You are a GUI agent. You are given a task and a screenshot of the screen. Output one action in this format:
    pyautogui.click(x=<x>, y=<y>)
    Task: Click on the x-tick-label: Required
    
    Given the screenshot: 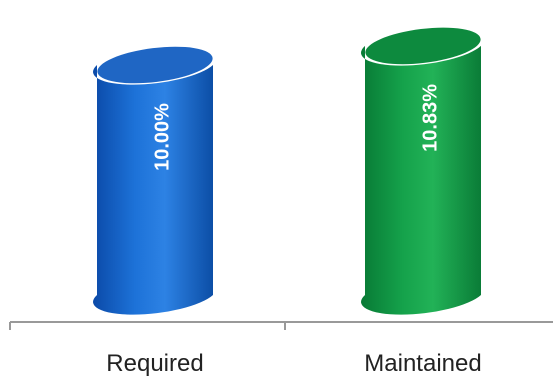 What is the action you would take?
    pyautogui.click(x=154, y=363)
    